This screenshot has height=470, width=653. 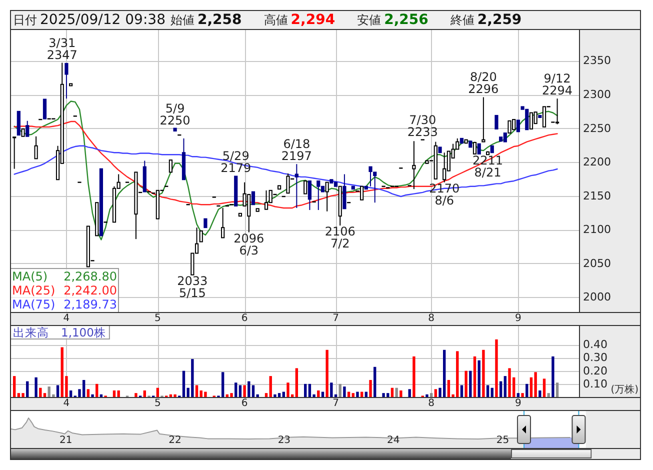 I want to click on x-tick-label: 22, so click(x=175, y=440).